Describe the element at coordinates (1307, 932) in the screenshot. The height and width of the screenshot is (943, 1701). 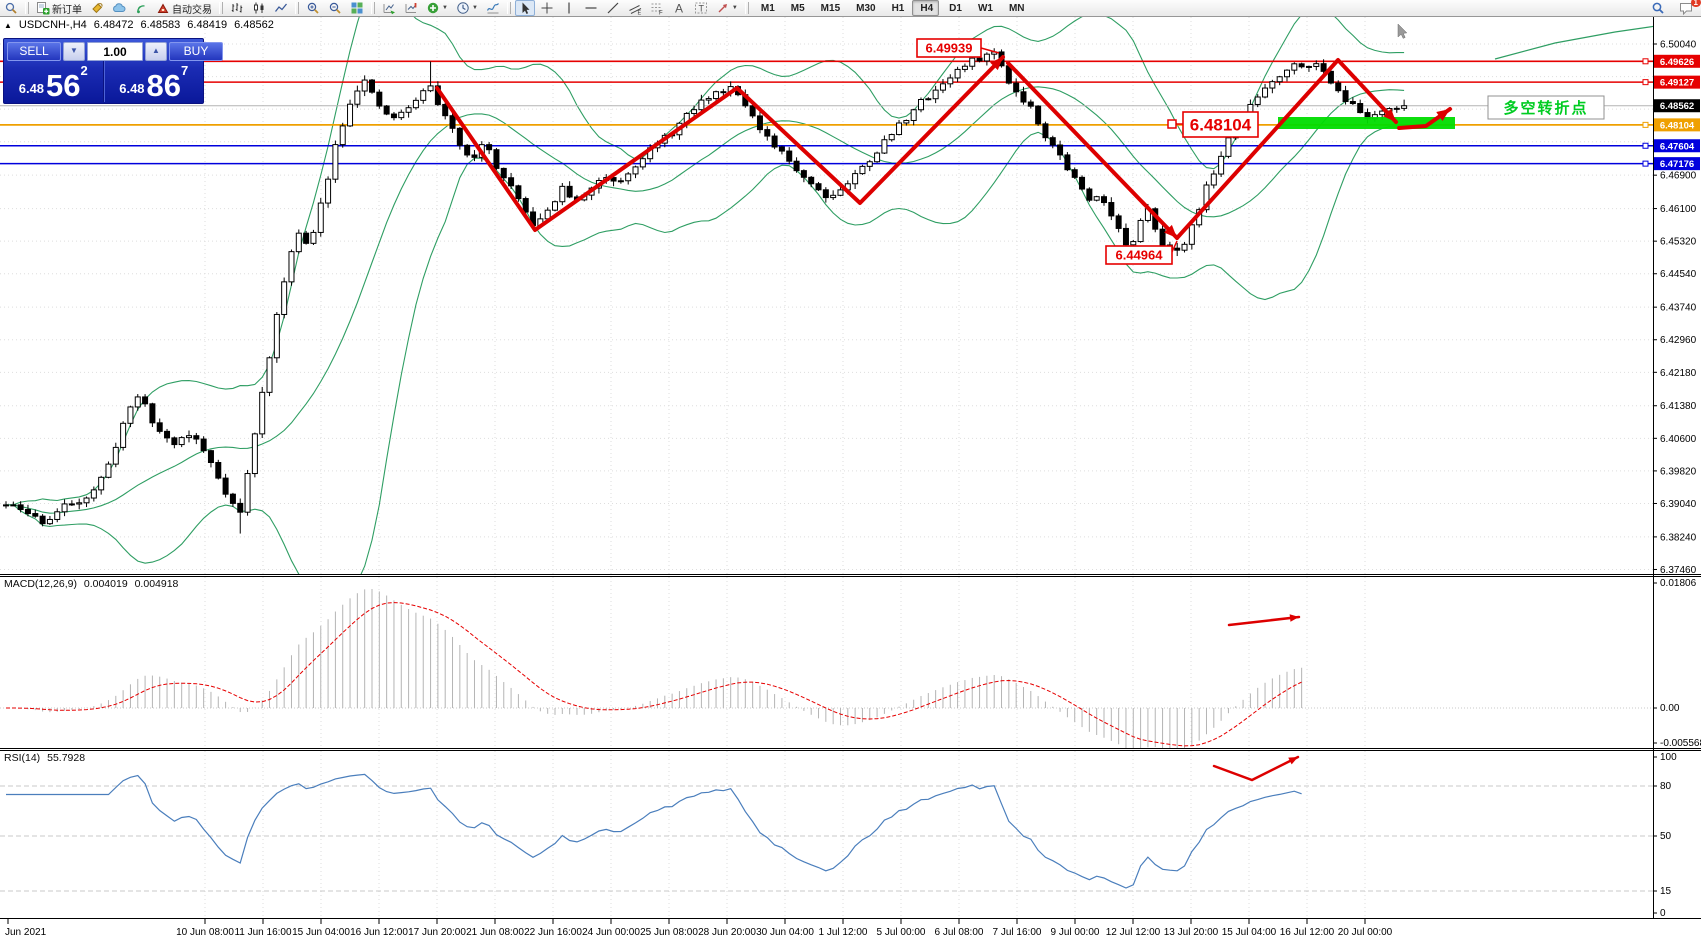
I see `date-label: 16 Jul 12:00` at that location.